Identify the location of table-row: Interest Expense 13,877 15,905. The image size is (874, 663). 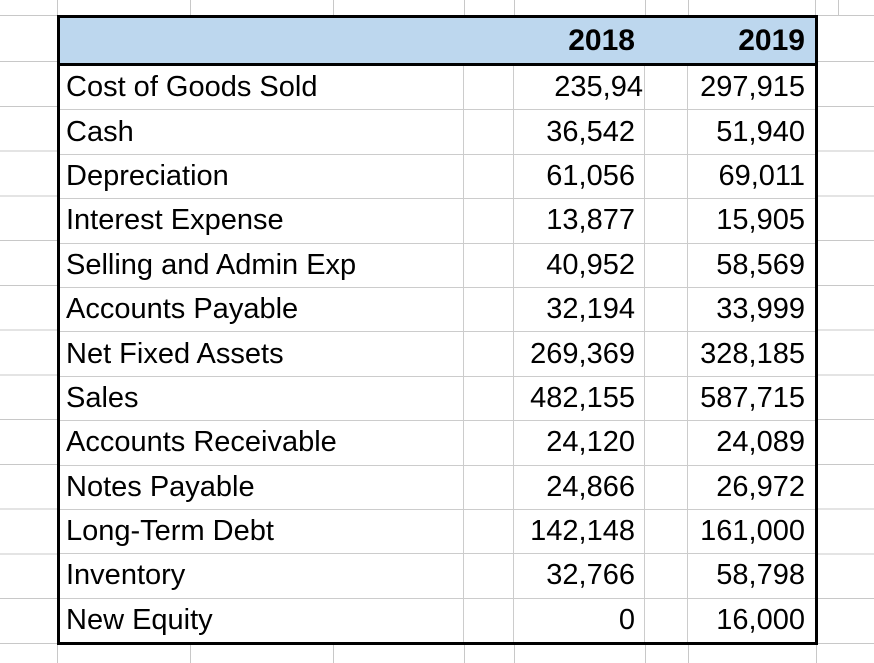
(437, 221).